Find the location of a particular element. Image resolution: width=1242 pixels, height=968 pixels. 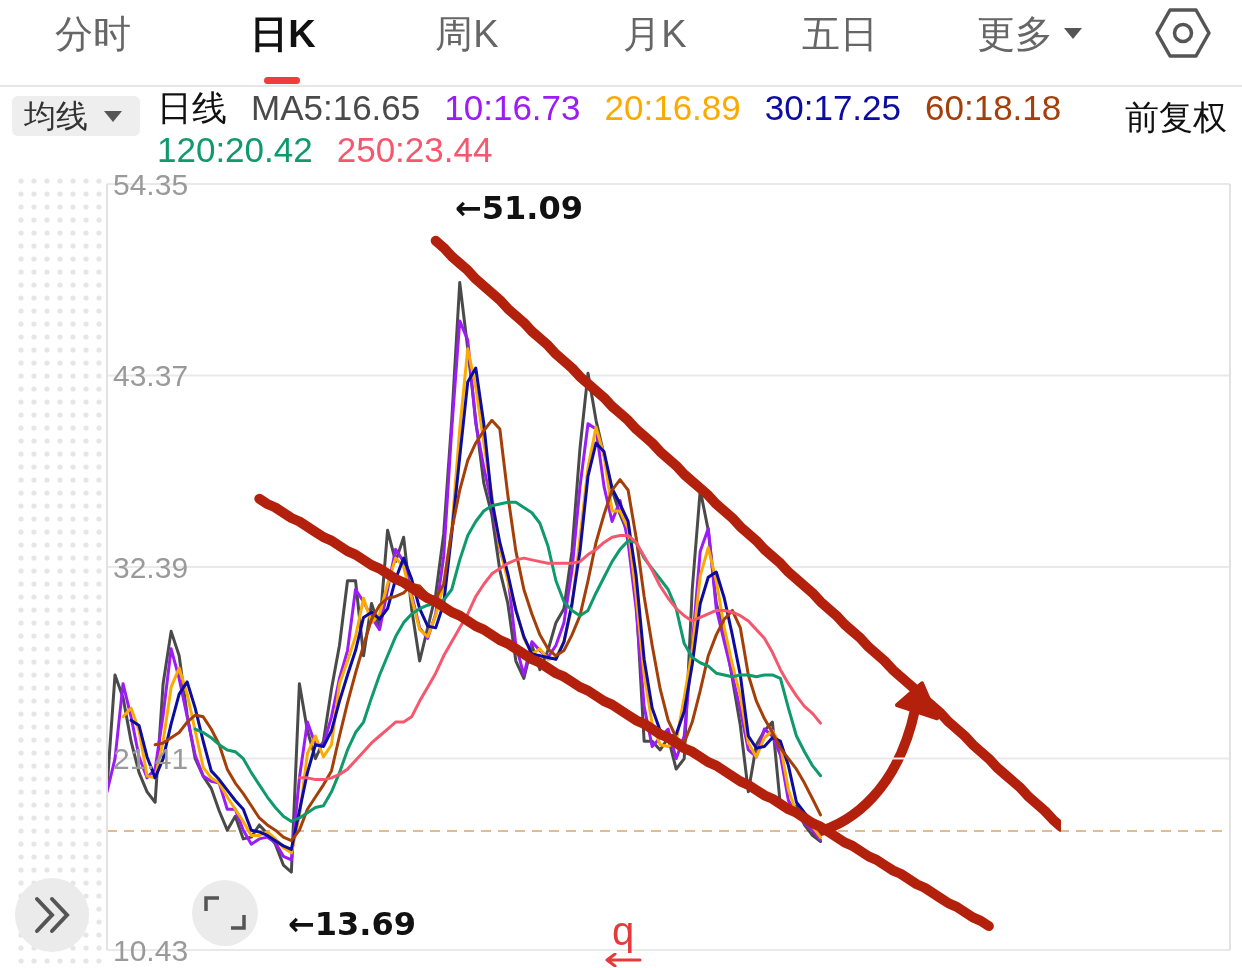

text: 60:18.18 is located at coordinates (993, 108).